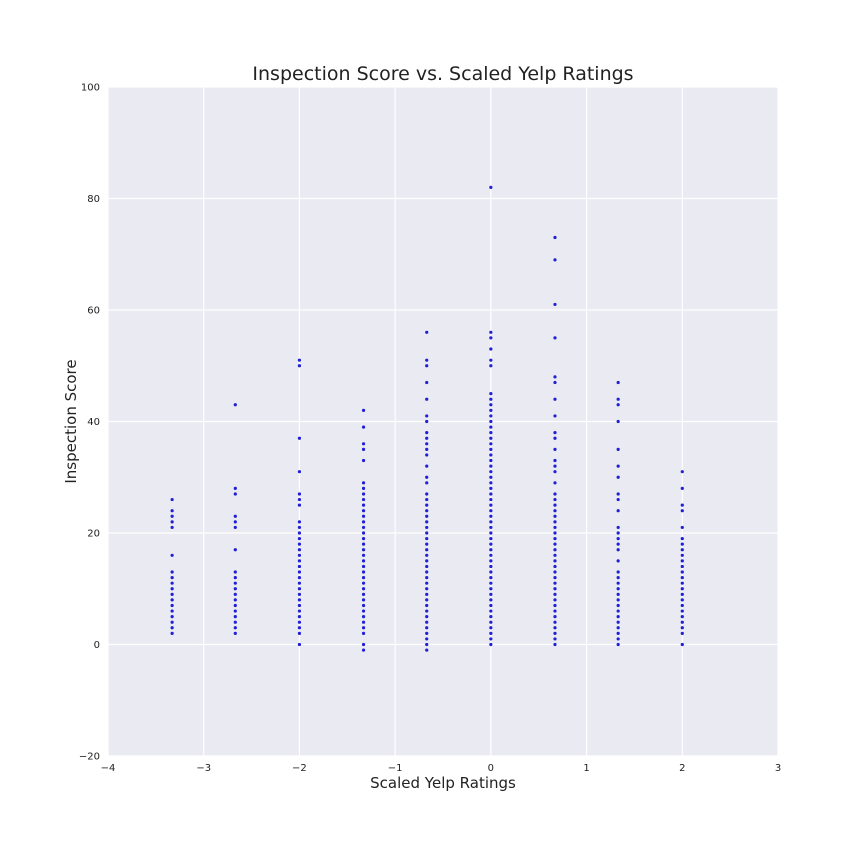 This screenshot has width=864, height=864. What do you see at coordinates (491, 768) in the screenshot?
I see `x-tick-label: 0` at bounding box center [491, 768].